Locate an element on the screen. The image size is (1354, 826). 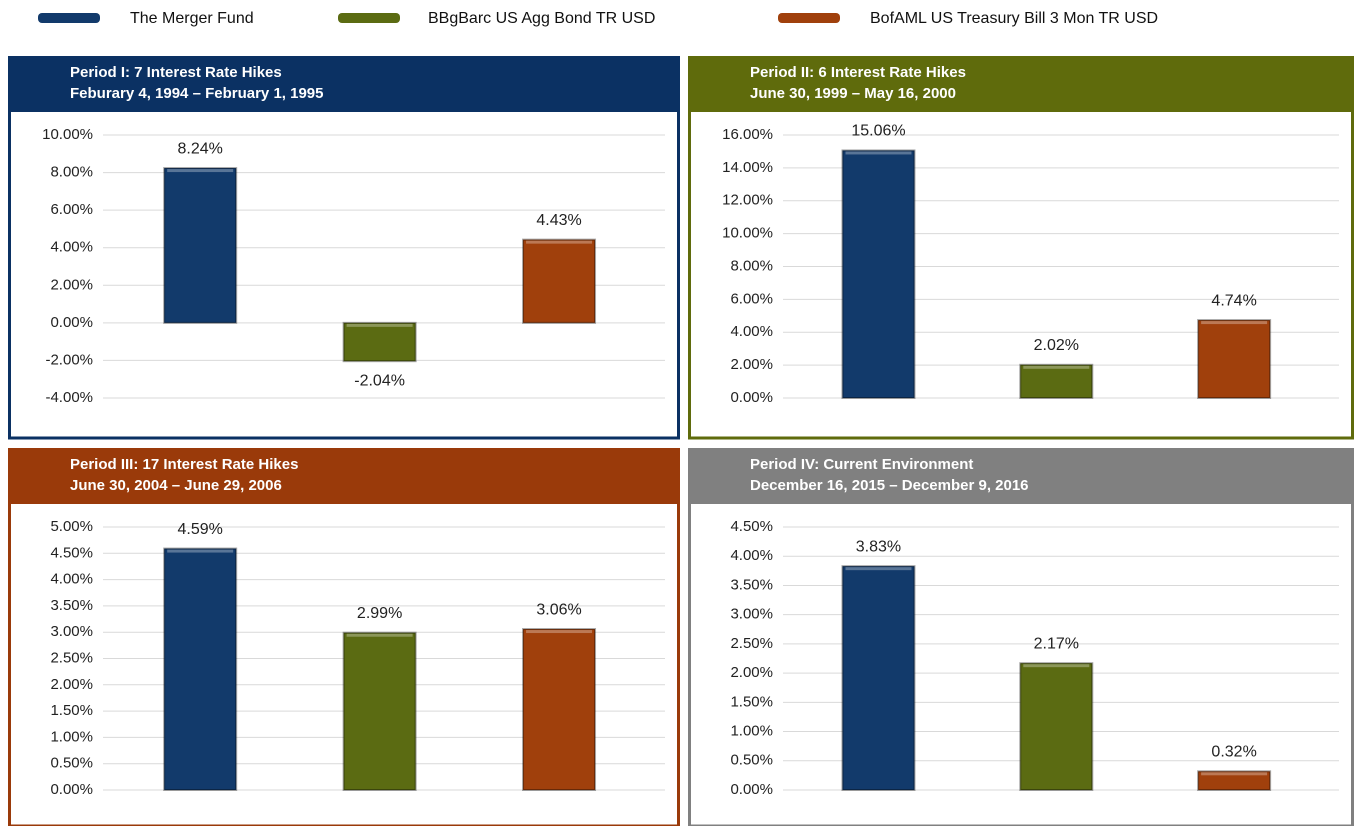
legend-label: The Merger Fund is located at coordinates (192, 18).